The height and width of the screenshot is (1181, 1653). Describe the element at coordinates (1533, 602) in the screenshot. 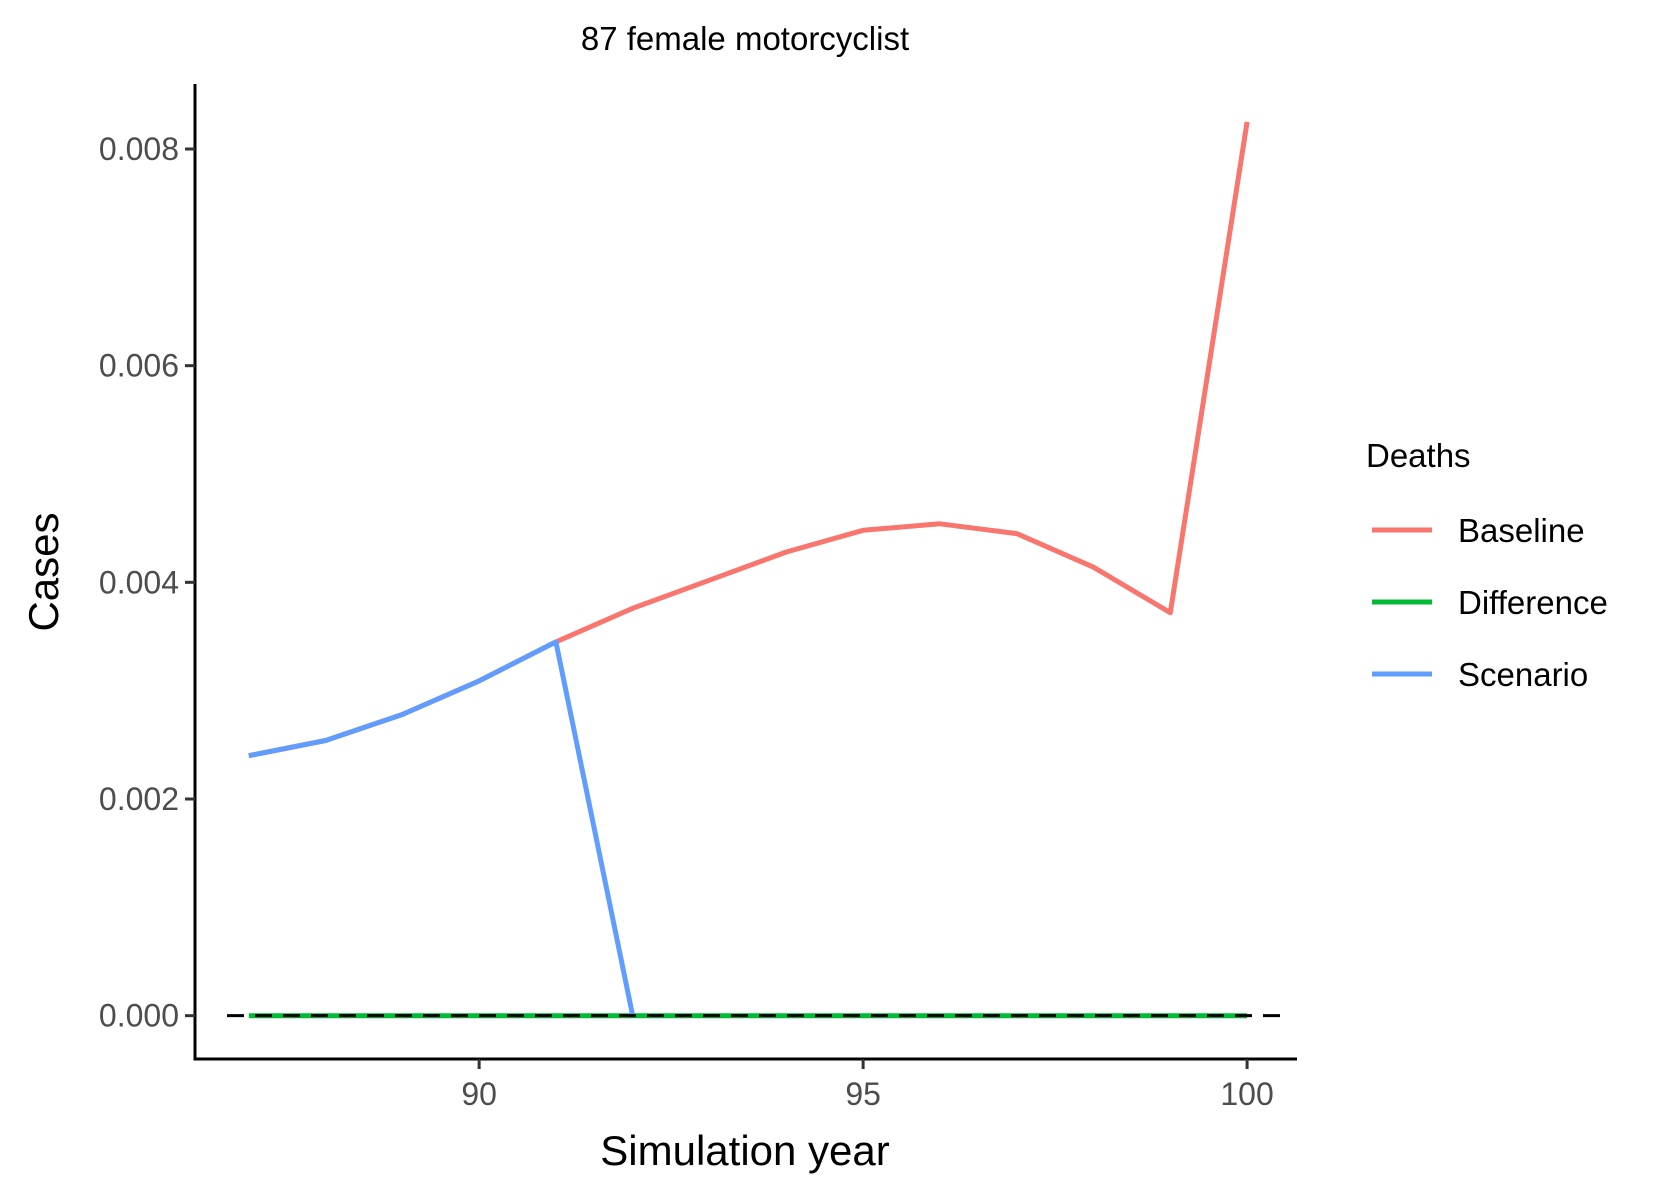

I see `legend-label-difference: Difference` at that location.